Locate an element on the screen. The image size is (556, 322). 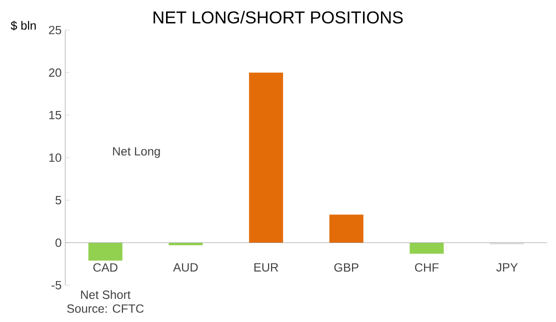
y-axis-title: $ bln is located at coordinates (23, 25).